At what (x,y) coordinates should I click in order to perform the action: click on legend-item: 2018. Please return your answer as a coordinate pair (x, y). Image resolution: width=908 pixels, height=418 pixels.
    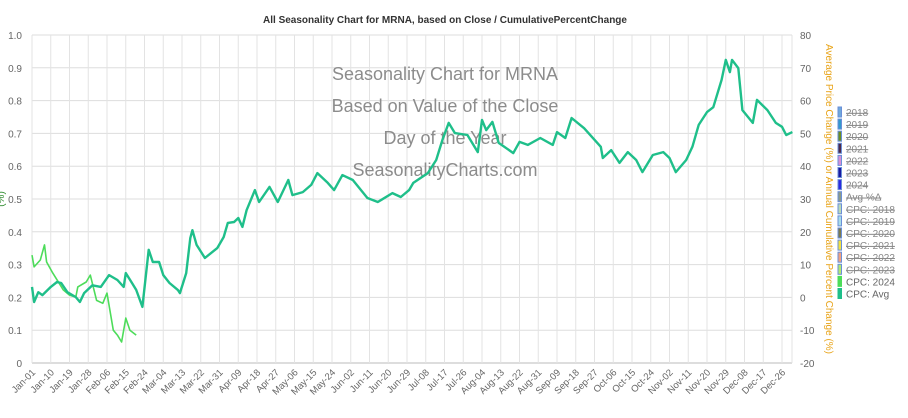
    Looking at the image, I should click on (853, 112).